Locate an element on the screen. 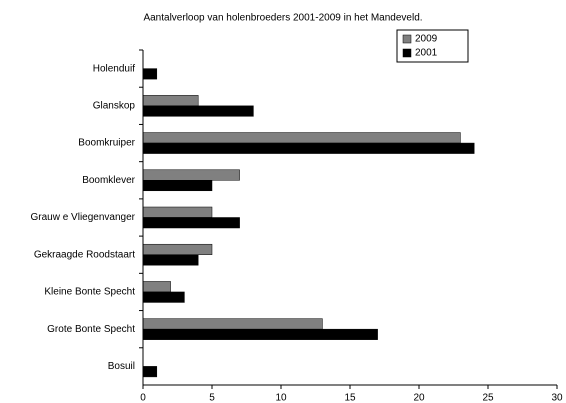 The height and width of the screenshot is (403, 566). y-tick-label: Grauw e Vliegenvanger is located at coordinates (82, 217).